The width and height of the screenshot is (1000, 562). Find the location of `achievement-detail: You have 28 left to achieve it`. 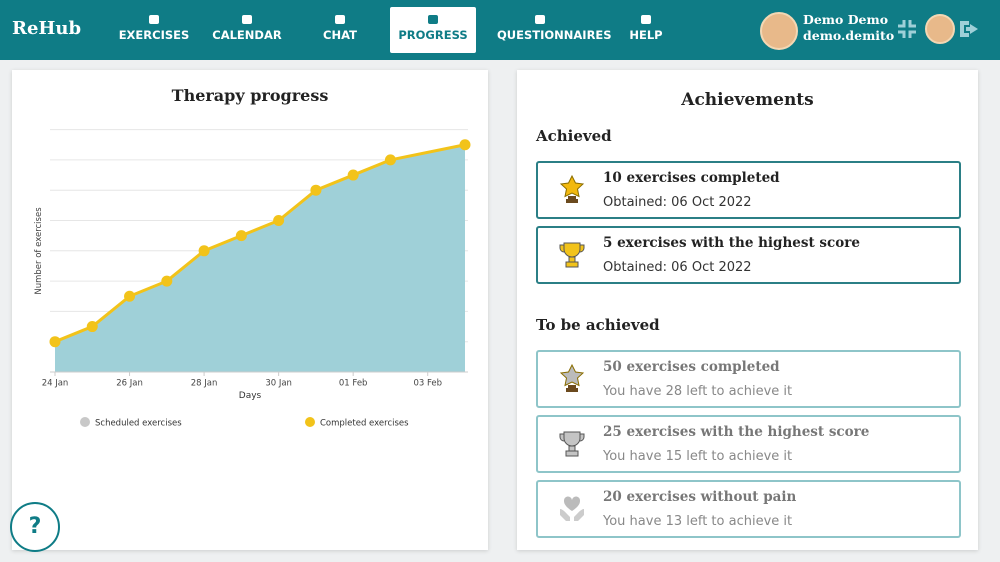

achievement-detail: You have 28 left to achieve it is located at coordinates (698, 391).